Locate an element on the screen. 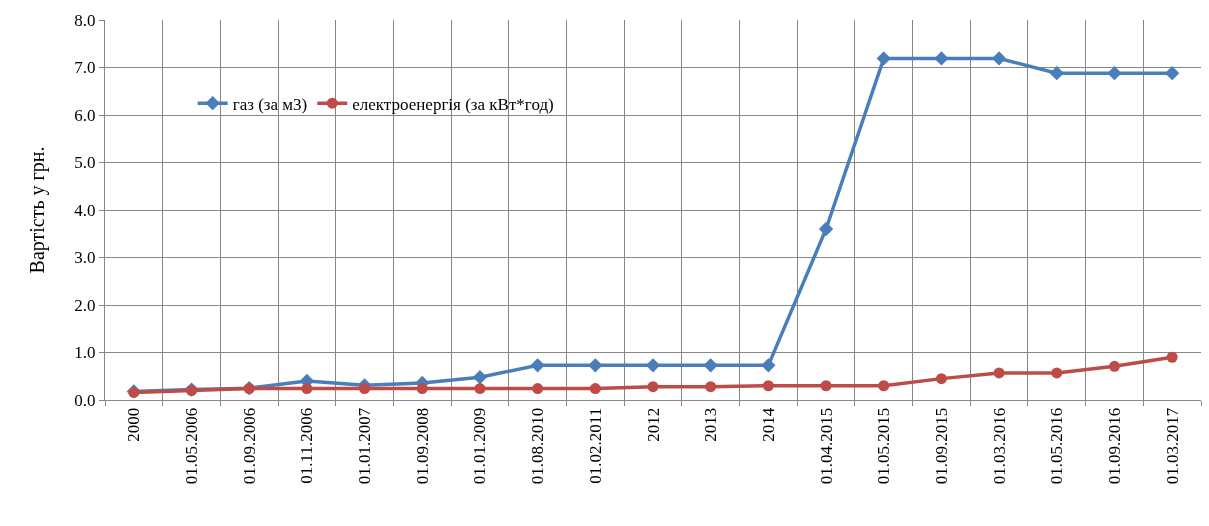 Image resolution: width=1209 pixels, height=526 pixels. x-tick-label: 01.03.2016 is located at coordinates (999, 446).